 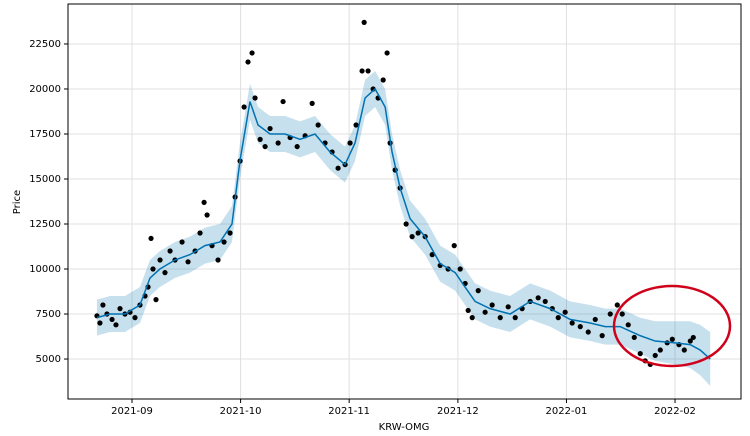 What do you see at coordinates (404, 427) in the screenshot?
I see `x-axis-label: KRW-OMG` at bounding box center [404, 427].